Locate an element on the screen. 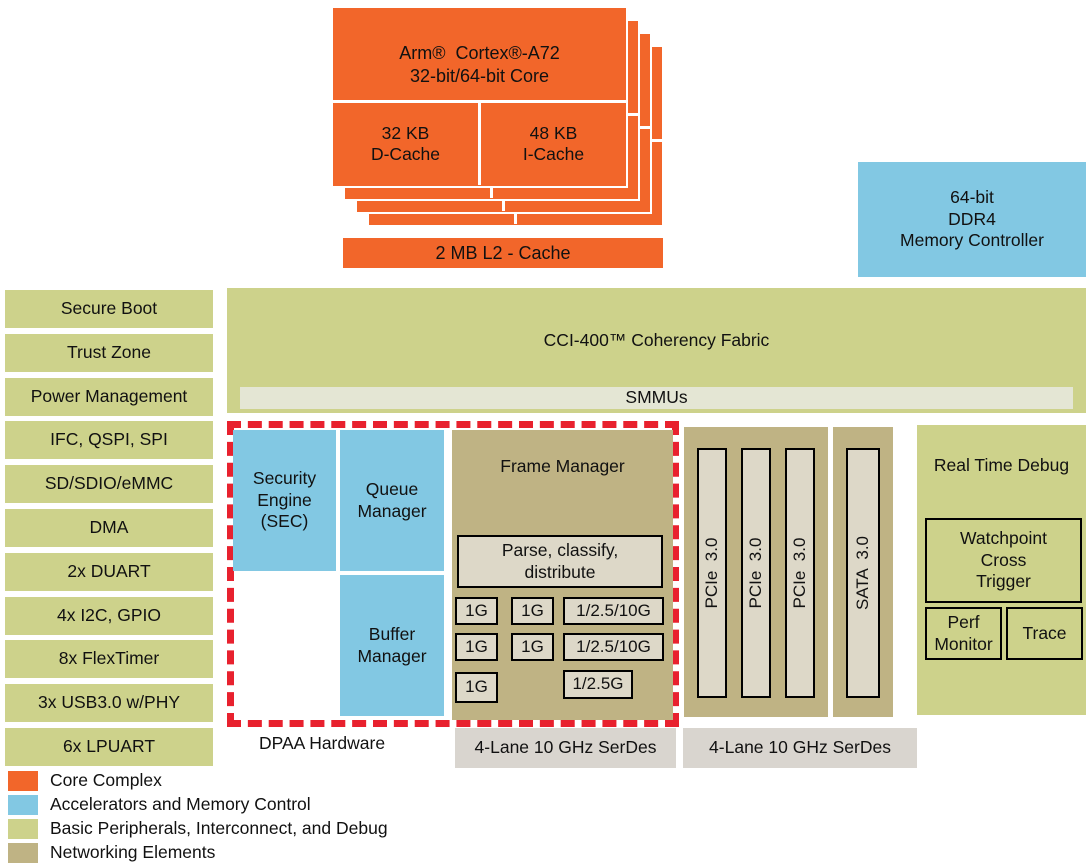 Image resolution: width=1090 pixels, height=866 pixels. sata-lane-block: SATA 3.0 is located at coordinates (863, 572).